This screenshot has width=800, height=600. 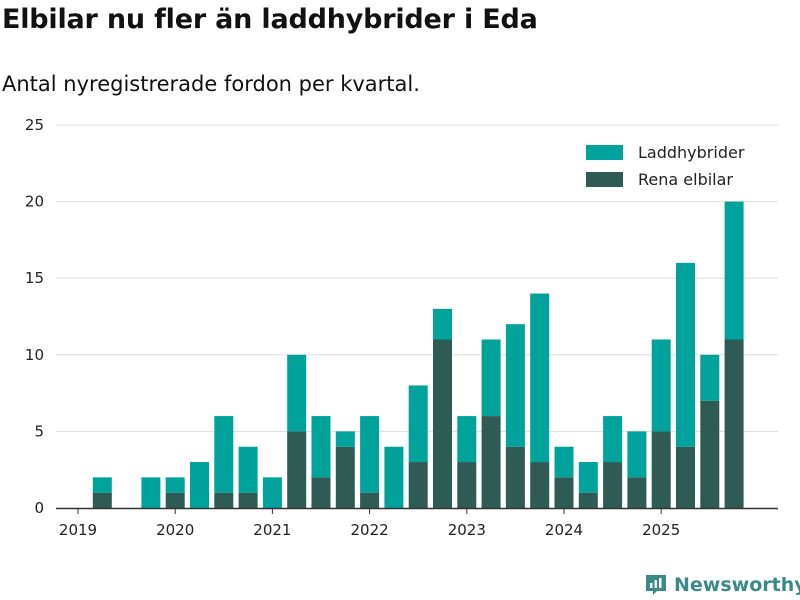 I want to click on newsworthy-logo: Newsworthy, so click(x=722, y=585).